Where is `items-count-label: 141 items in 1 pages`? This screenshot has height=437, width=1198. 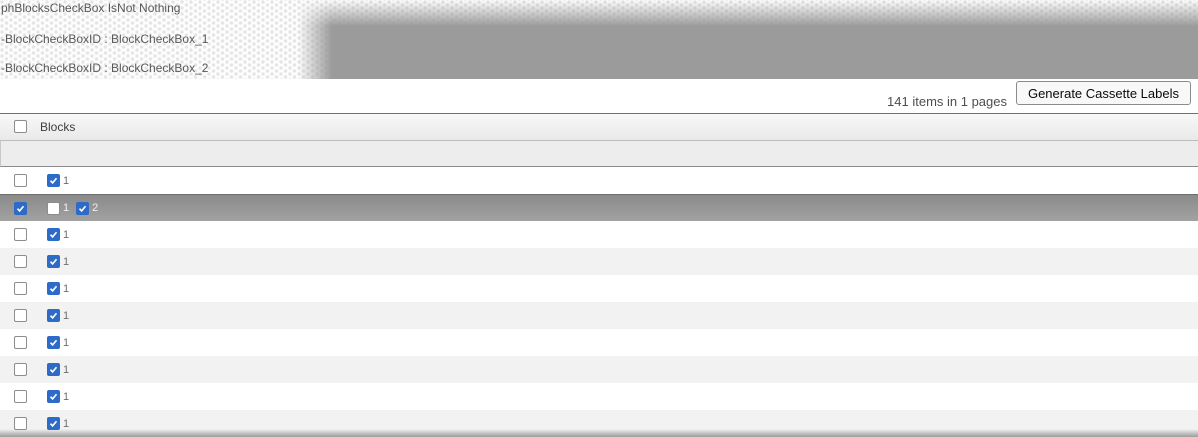 items-count-label: 141 items in 1 pages is located at coordinates (947, 101).